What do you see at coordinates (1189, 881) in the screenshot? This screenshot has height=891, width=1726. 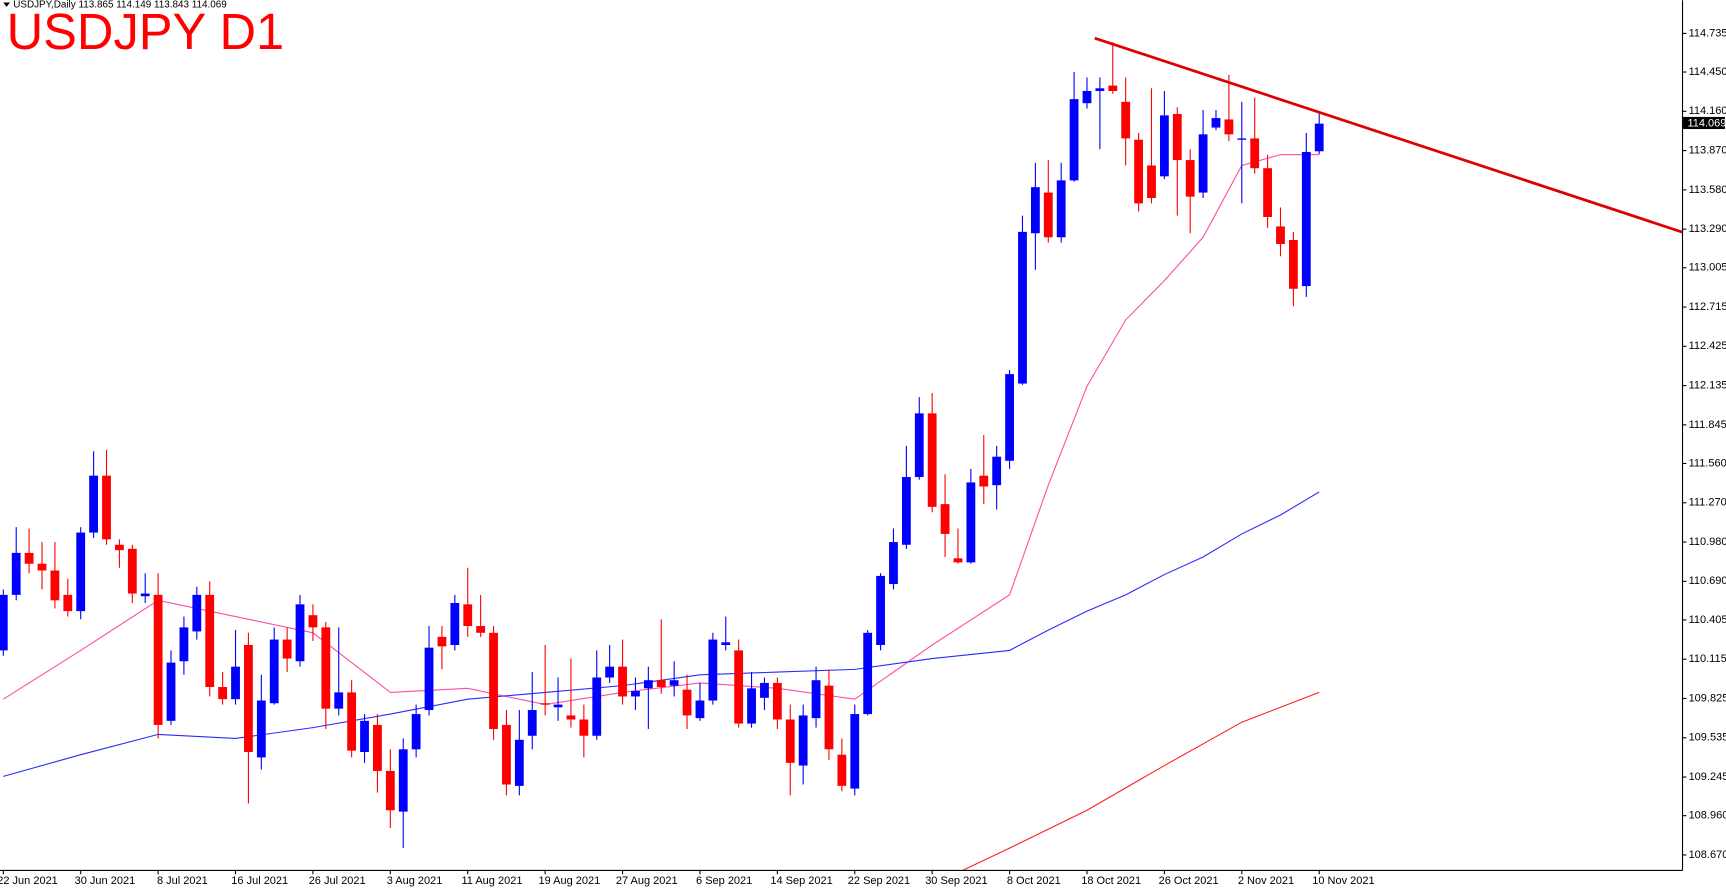 I see `x-tick-label: 26 Oct 2021` at bounding box center [1189, 881].